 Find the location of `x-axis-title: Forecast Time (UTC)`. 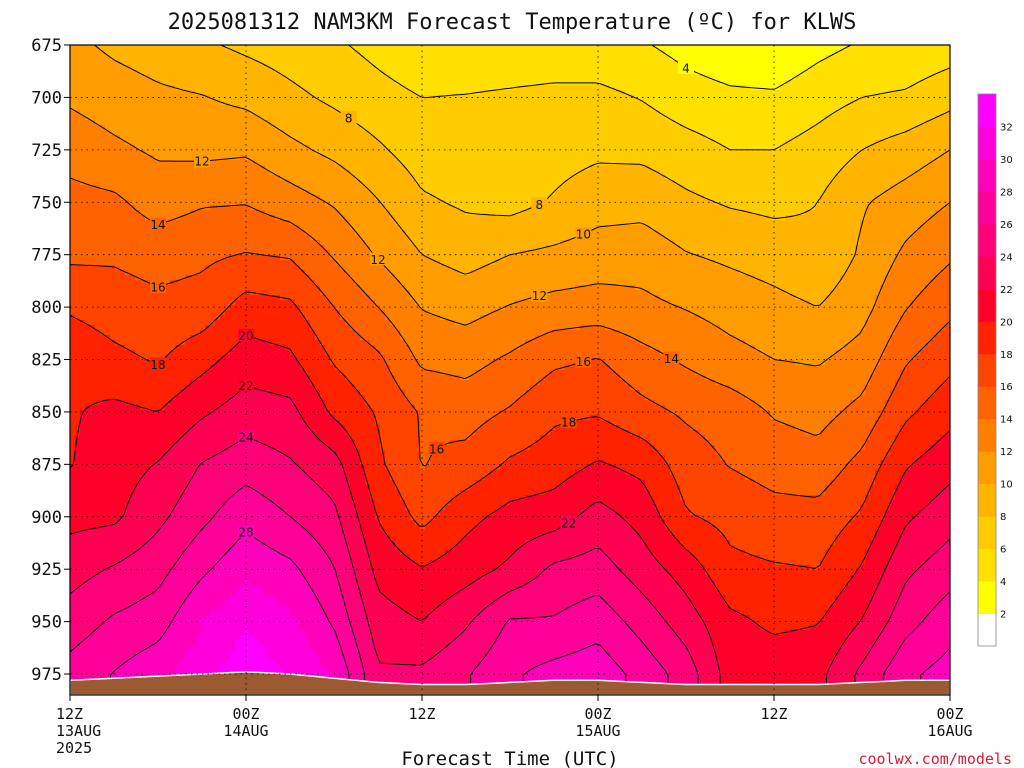

x-axis-title: Forecast Time (UTC) is located at coordinates (509, 758).